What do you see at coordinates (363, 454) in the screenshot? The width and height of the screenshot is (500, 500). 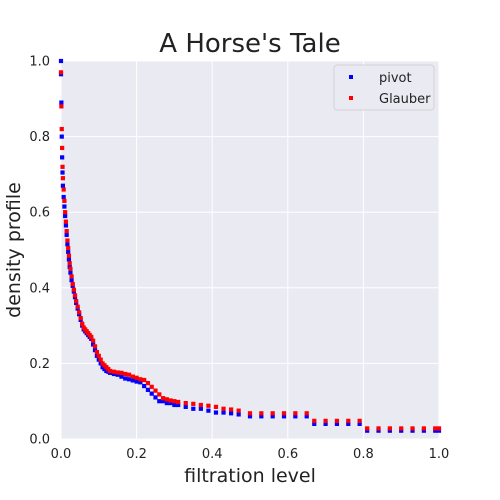 I see `x-tick-label-4: 0.8` at bounding box center [363, 454].